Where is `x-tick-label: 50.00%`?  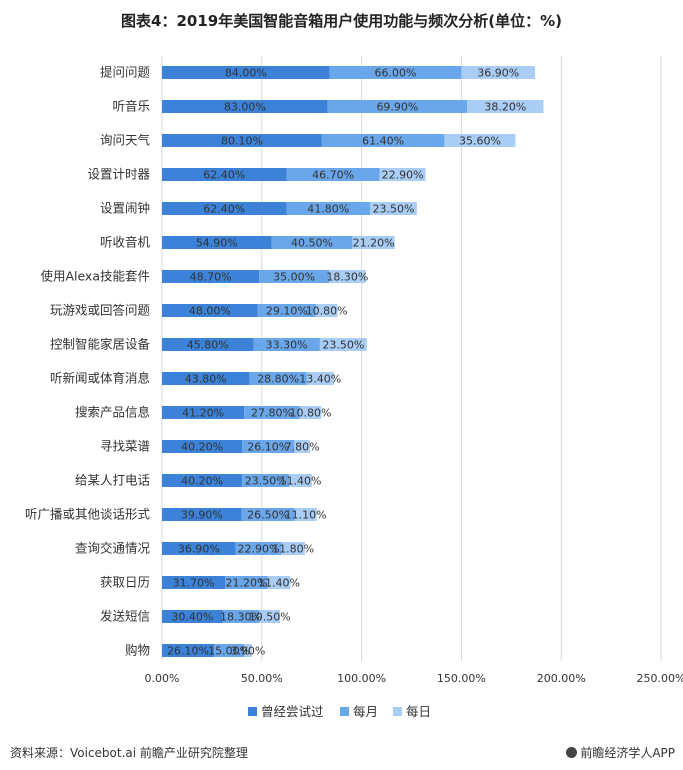 x-tick-label: 50.00% is located at coordinates (262, 678).